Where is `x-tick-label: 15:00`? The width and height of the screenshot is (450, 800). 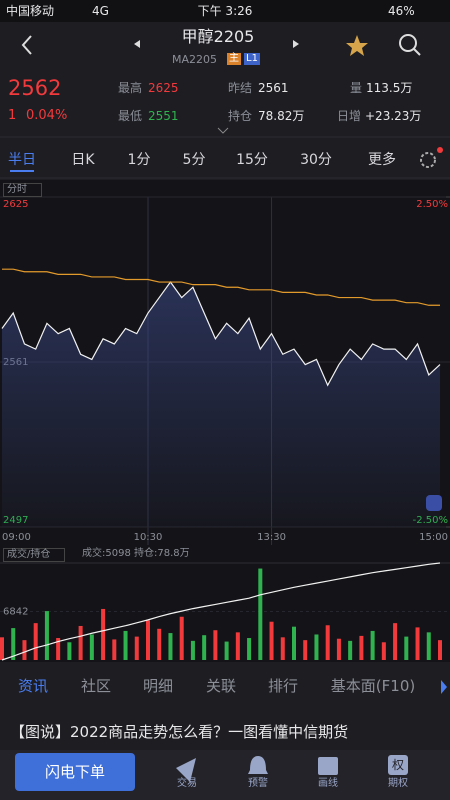 x-tick-label: 15:00 is located at coordinates (433, 537).